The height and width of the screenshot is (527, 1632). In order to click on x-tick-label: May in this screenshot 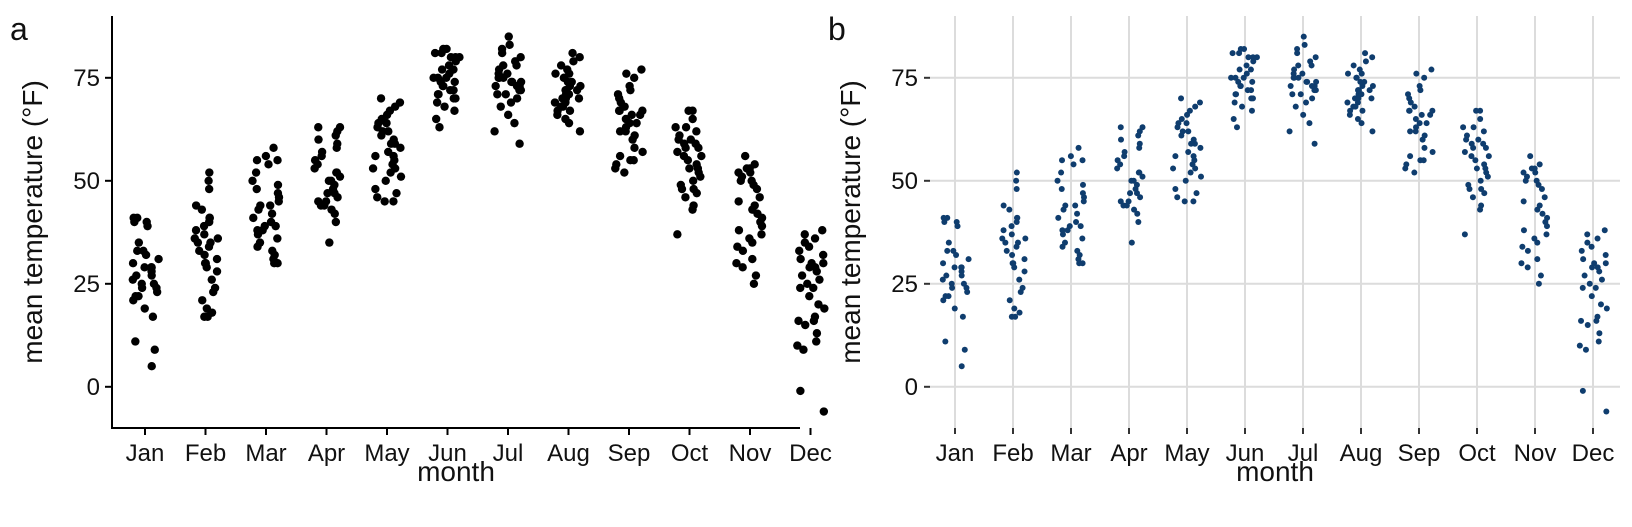, I will do `click(386, 453)`.